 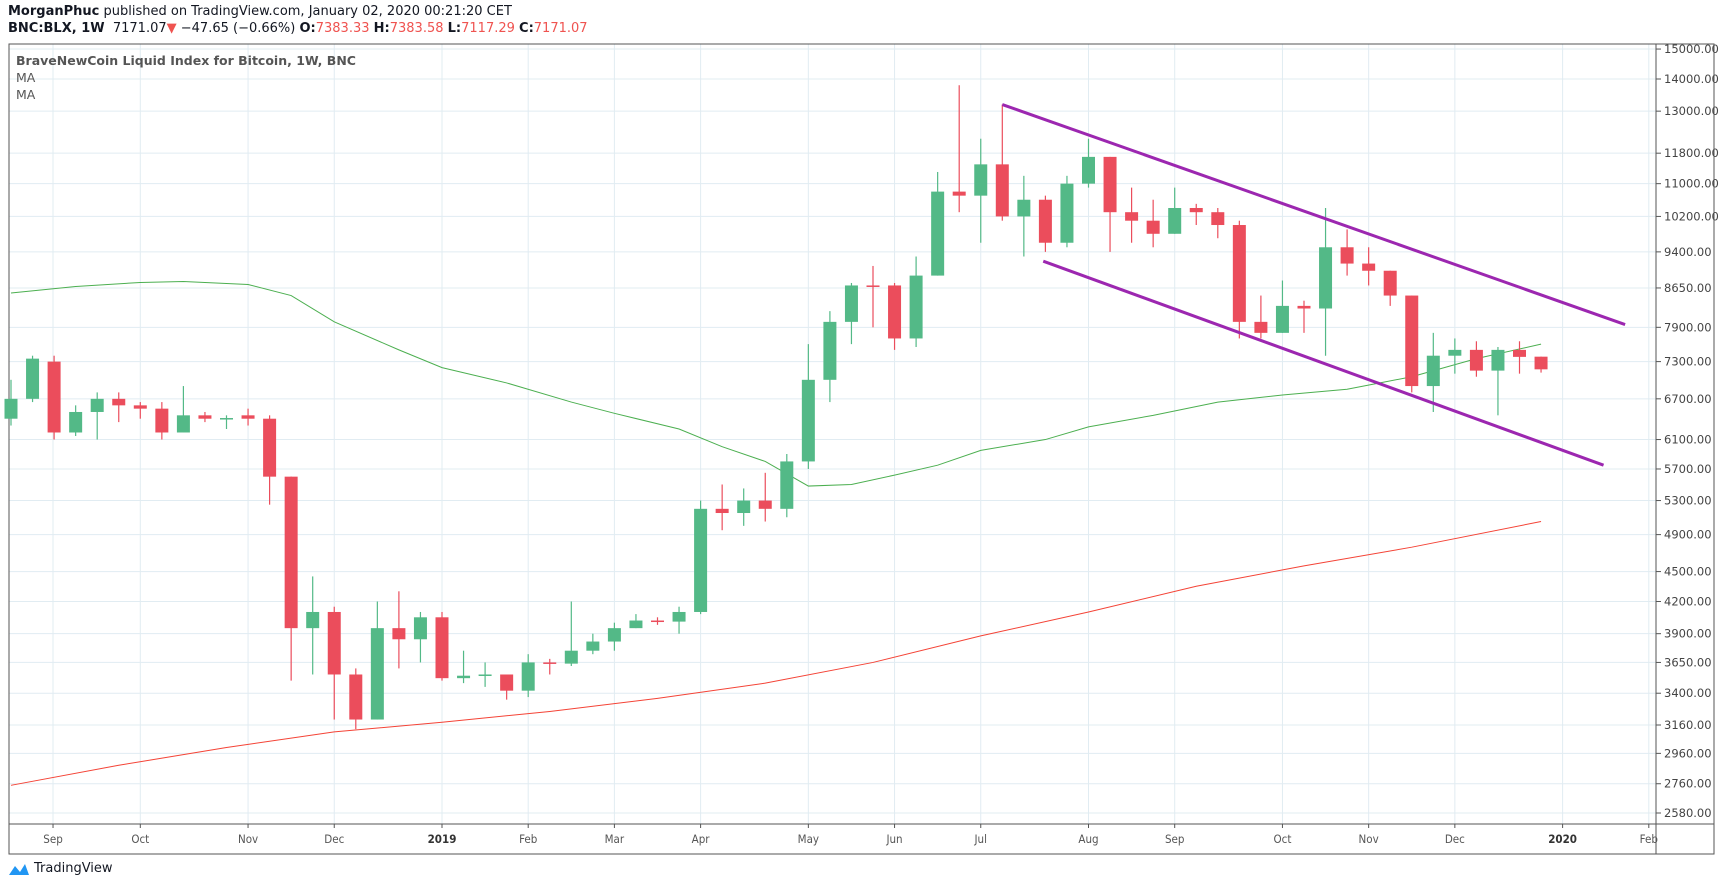 I want to click on author-name: MorganPhuc, so click(x=54, y=11).